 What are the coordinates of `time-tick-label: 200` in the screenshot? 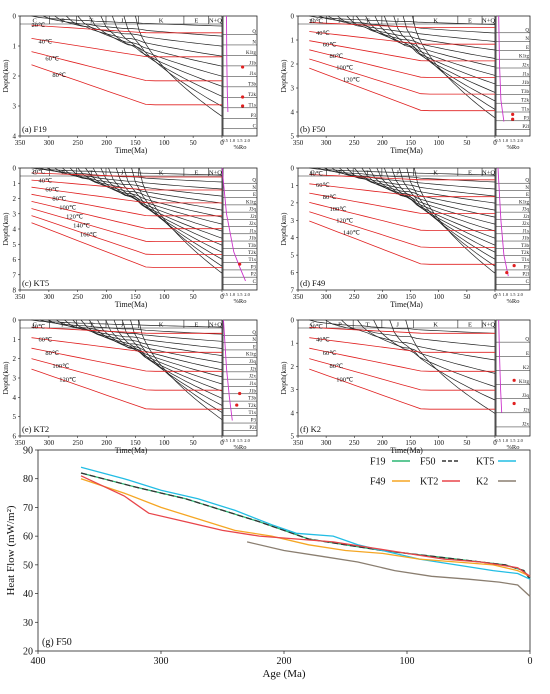 It's located at (106, 297).